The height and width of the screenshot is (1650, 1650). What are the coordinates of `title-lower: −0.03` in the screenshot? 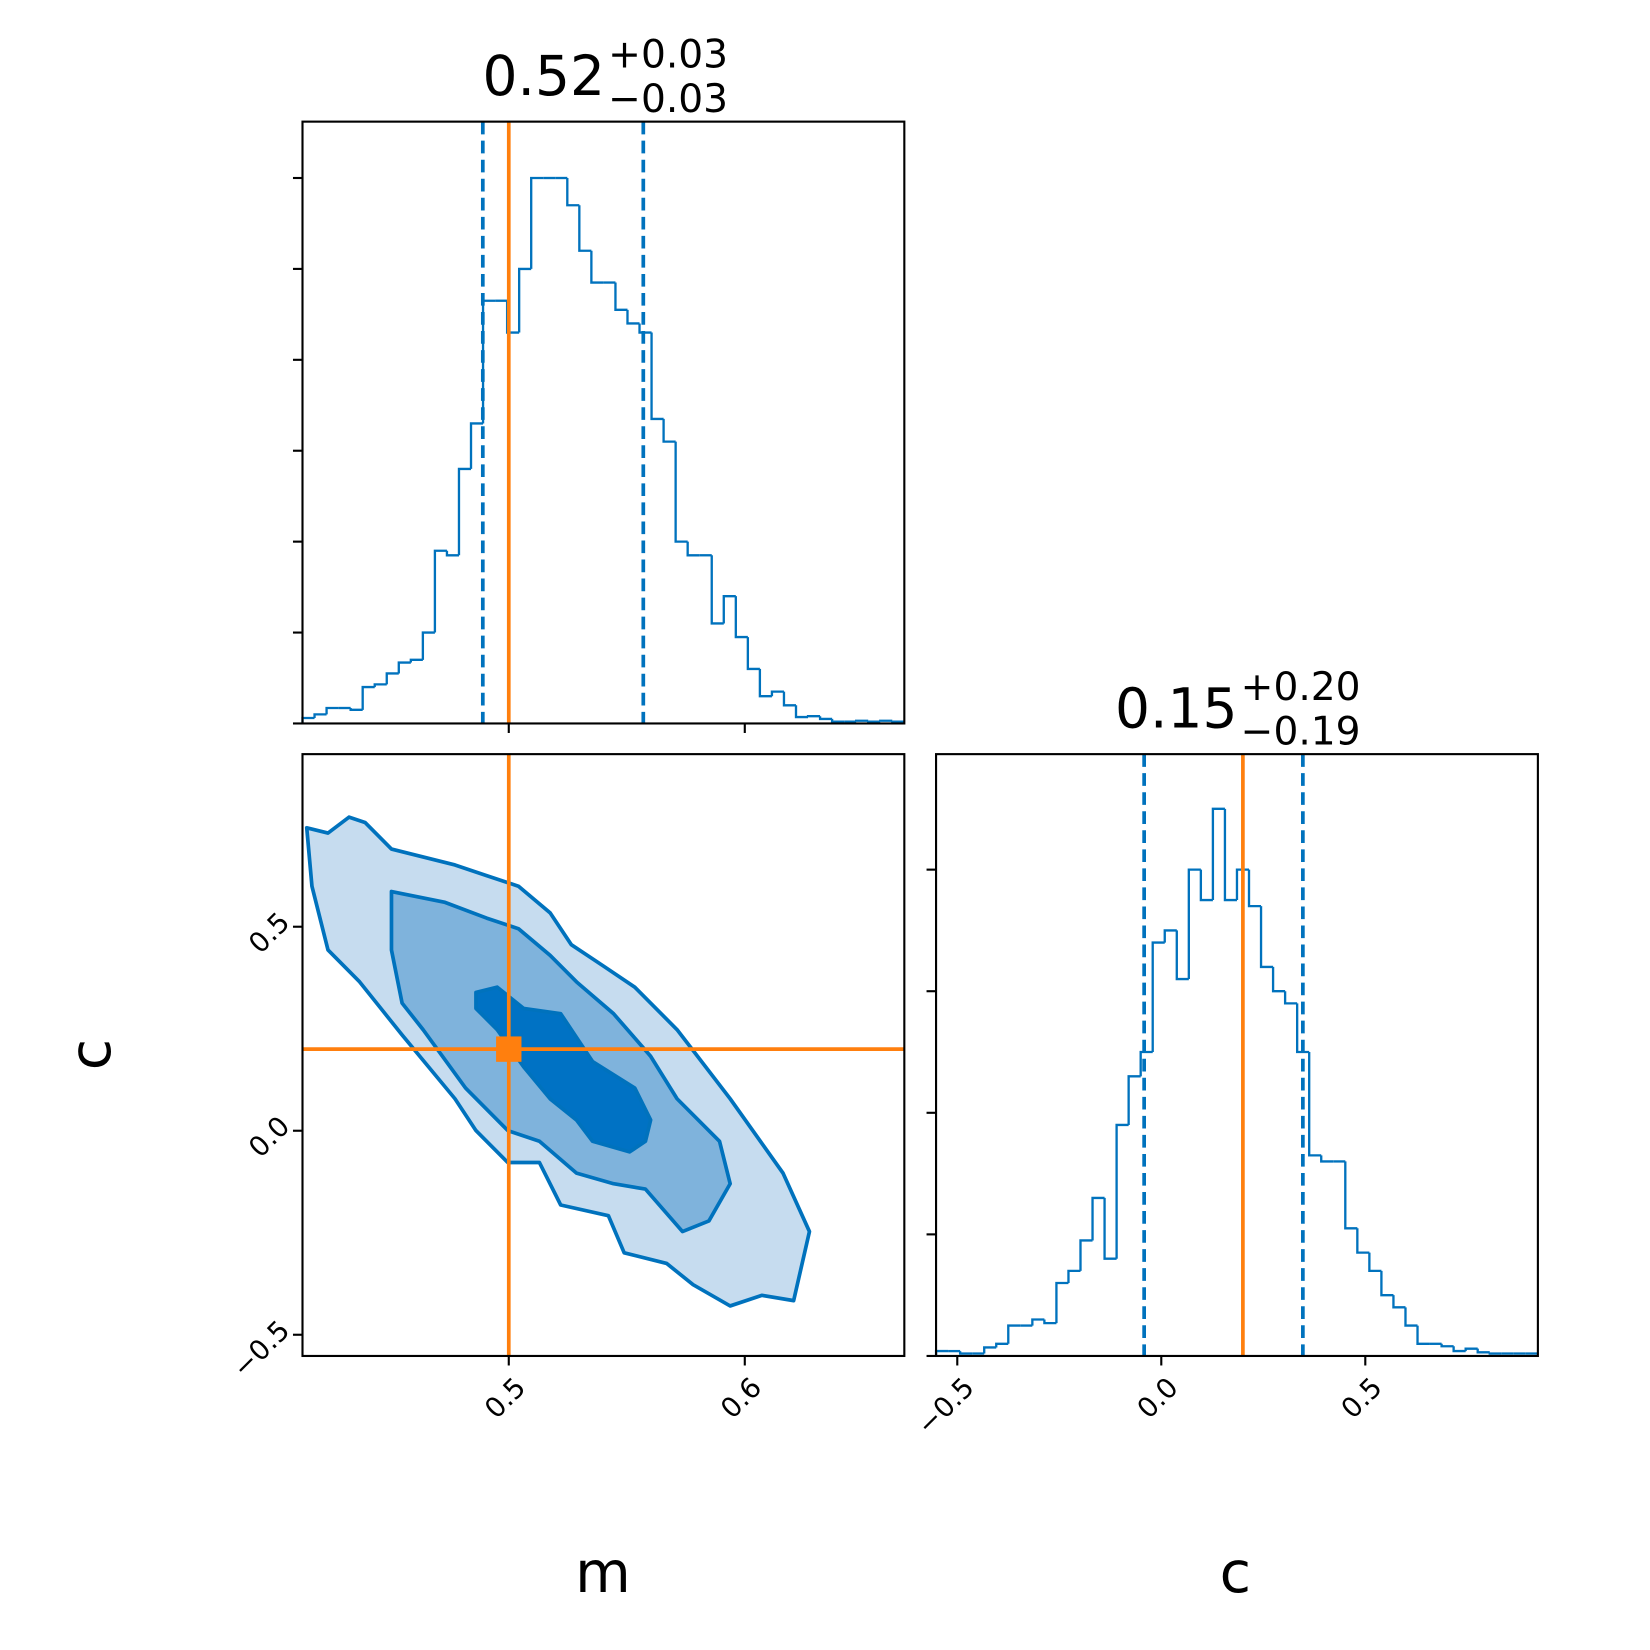 It's located at (668, 99).